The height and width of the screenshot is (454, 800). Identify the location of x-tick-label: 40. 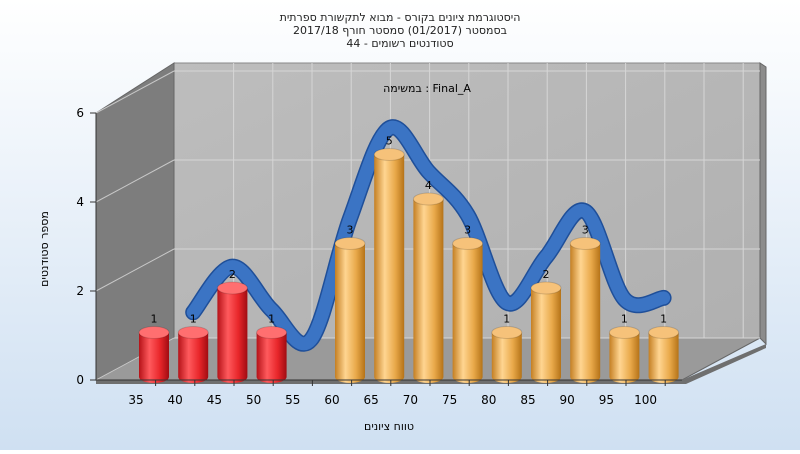
(175, 400).